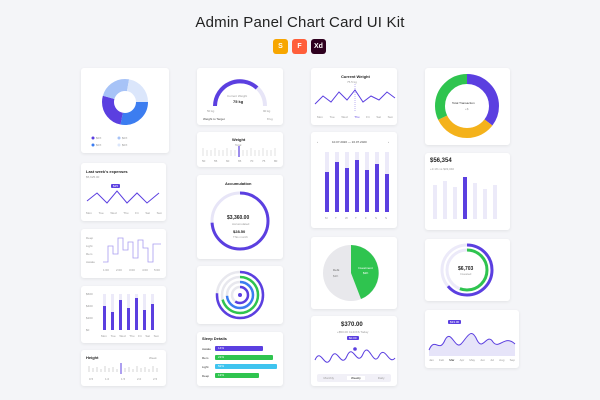 Image resolution: width=600 pixels, height=400 pixels. Describe the element at coordinates (116, 186) in the screenshot. I see `expenses-tag: $25` at that location.